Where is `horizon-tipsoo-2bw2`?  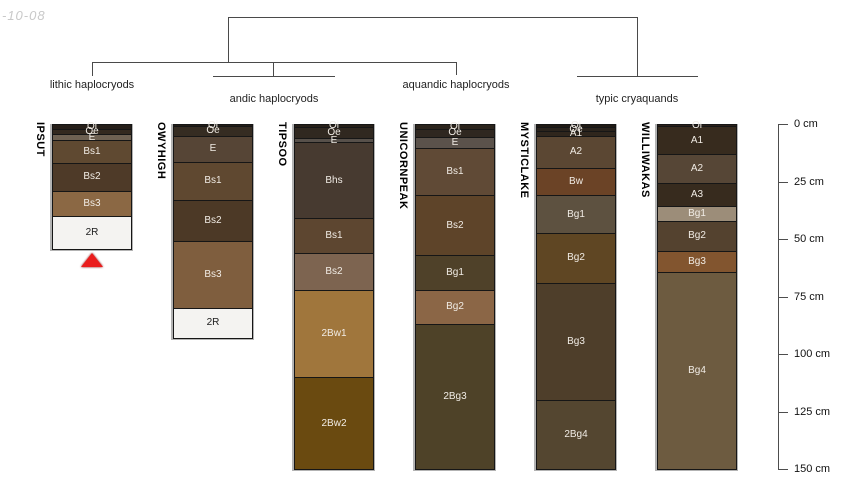
horizon-tipsoo-2bw2 is located at coordinates (334, 423).